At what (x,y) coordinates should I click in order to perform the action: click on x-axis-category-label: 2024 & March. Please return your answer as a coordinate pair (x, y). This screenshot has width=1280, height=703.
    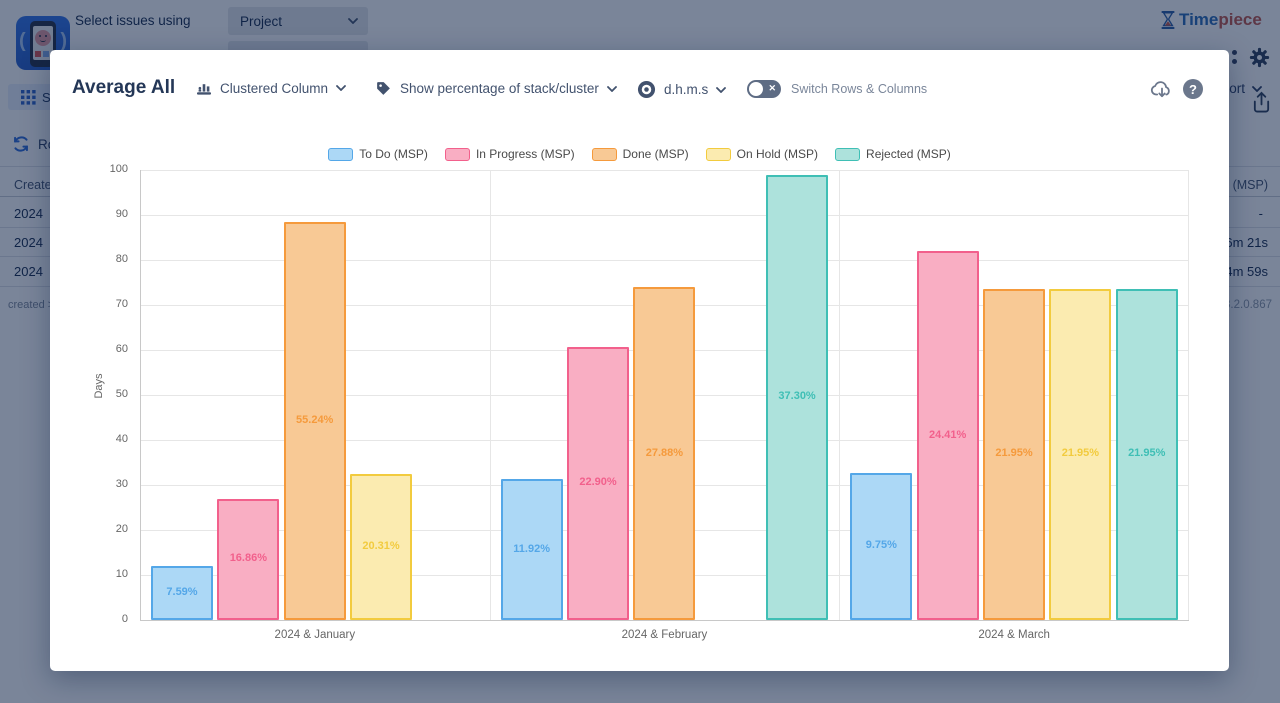
    Looking at the image, I should click on (1014, 635).